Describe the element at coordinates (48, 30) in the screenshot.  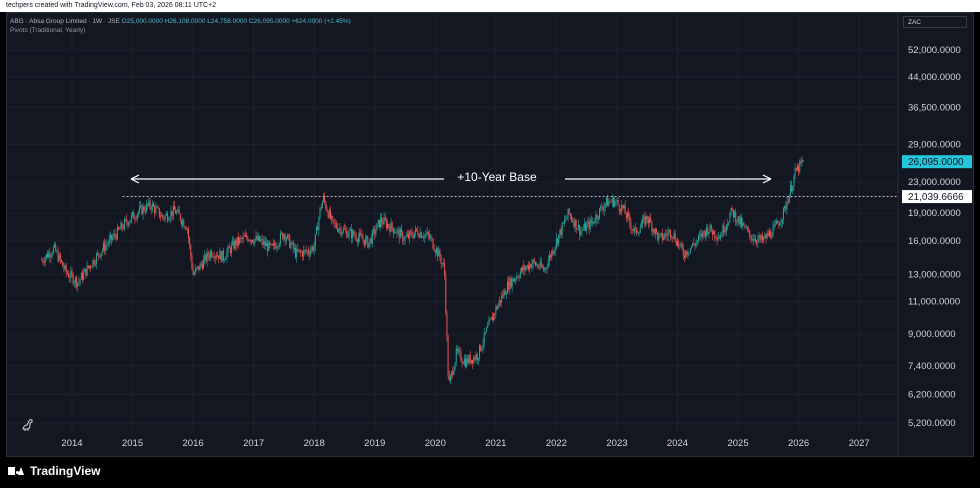
I see `indicator-name: Pivots (Traditional, Yearly)` at that location.